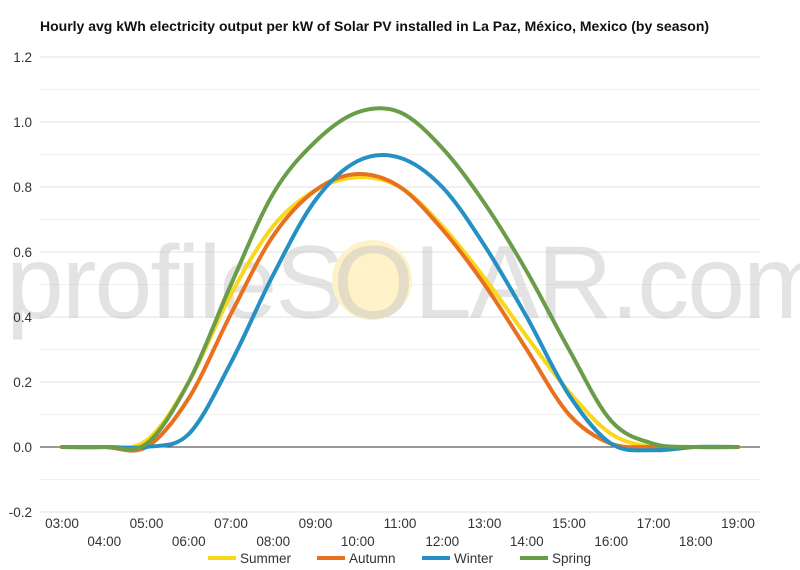 This screenshot has width=800, height=570. Describe the element at coordinates (316, 523) in the screenshot. I see `x-tick-label: 09:00` at that location.